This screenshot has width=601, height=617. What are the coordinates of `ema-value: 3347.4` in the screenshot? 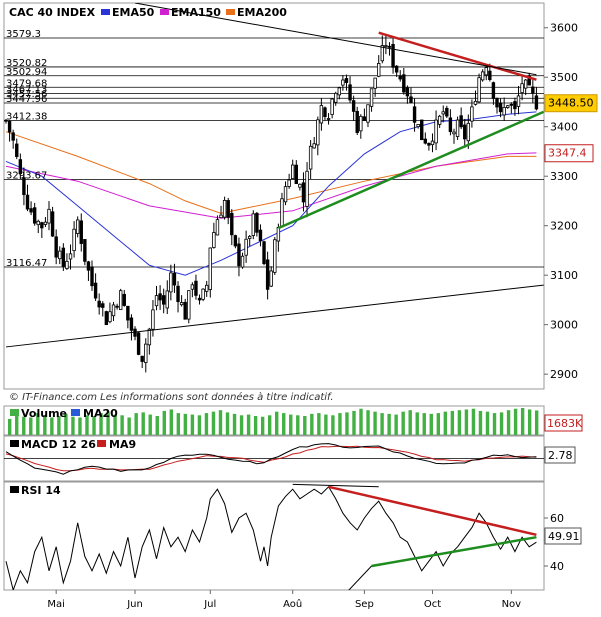 It's located at (567, 153).